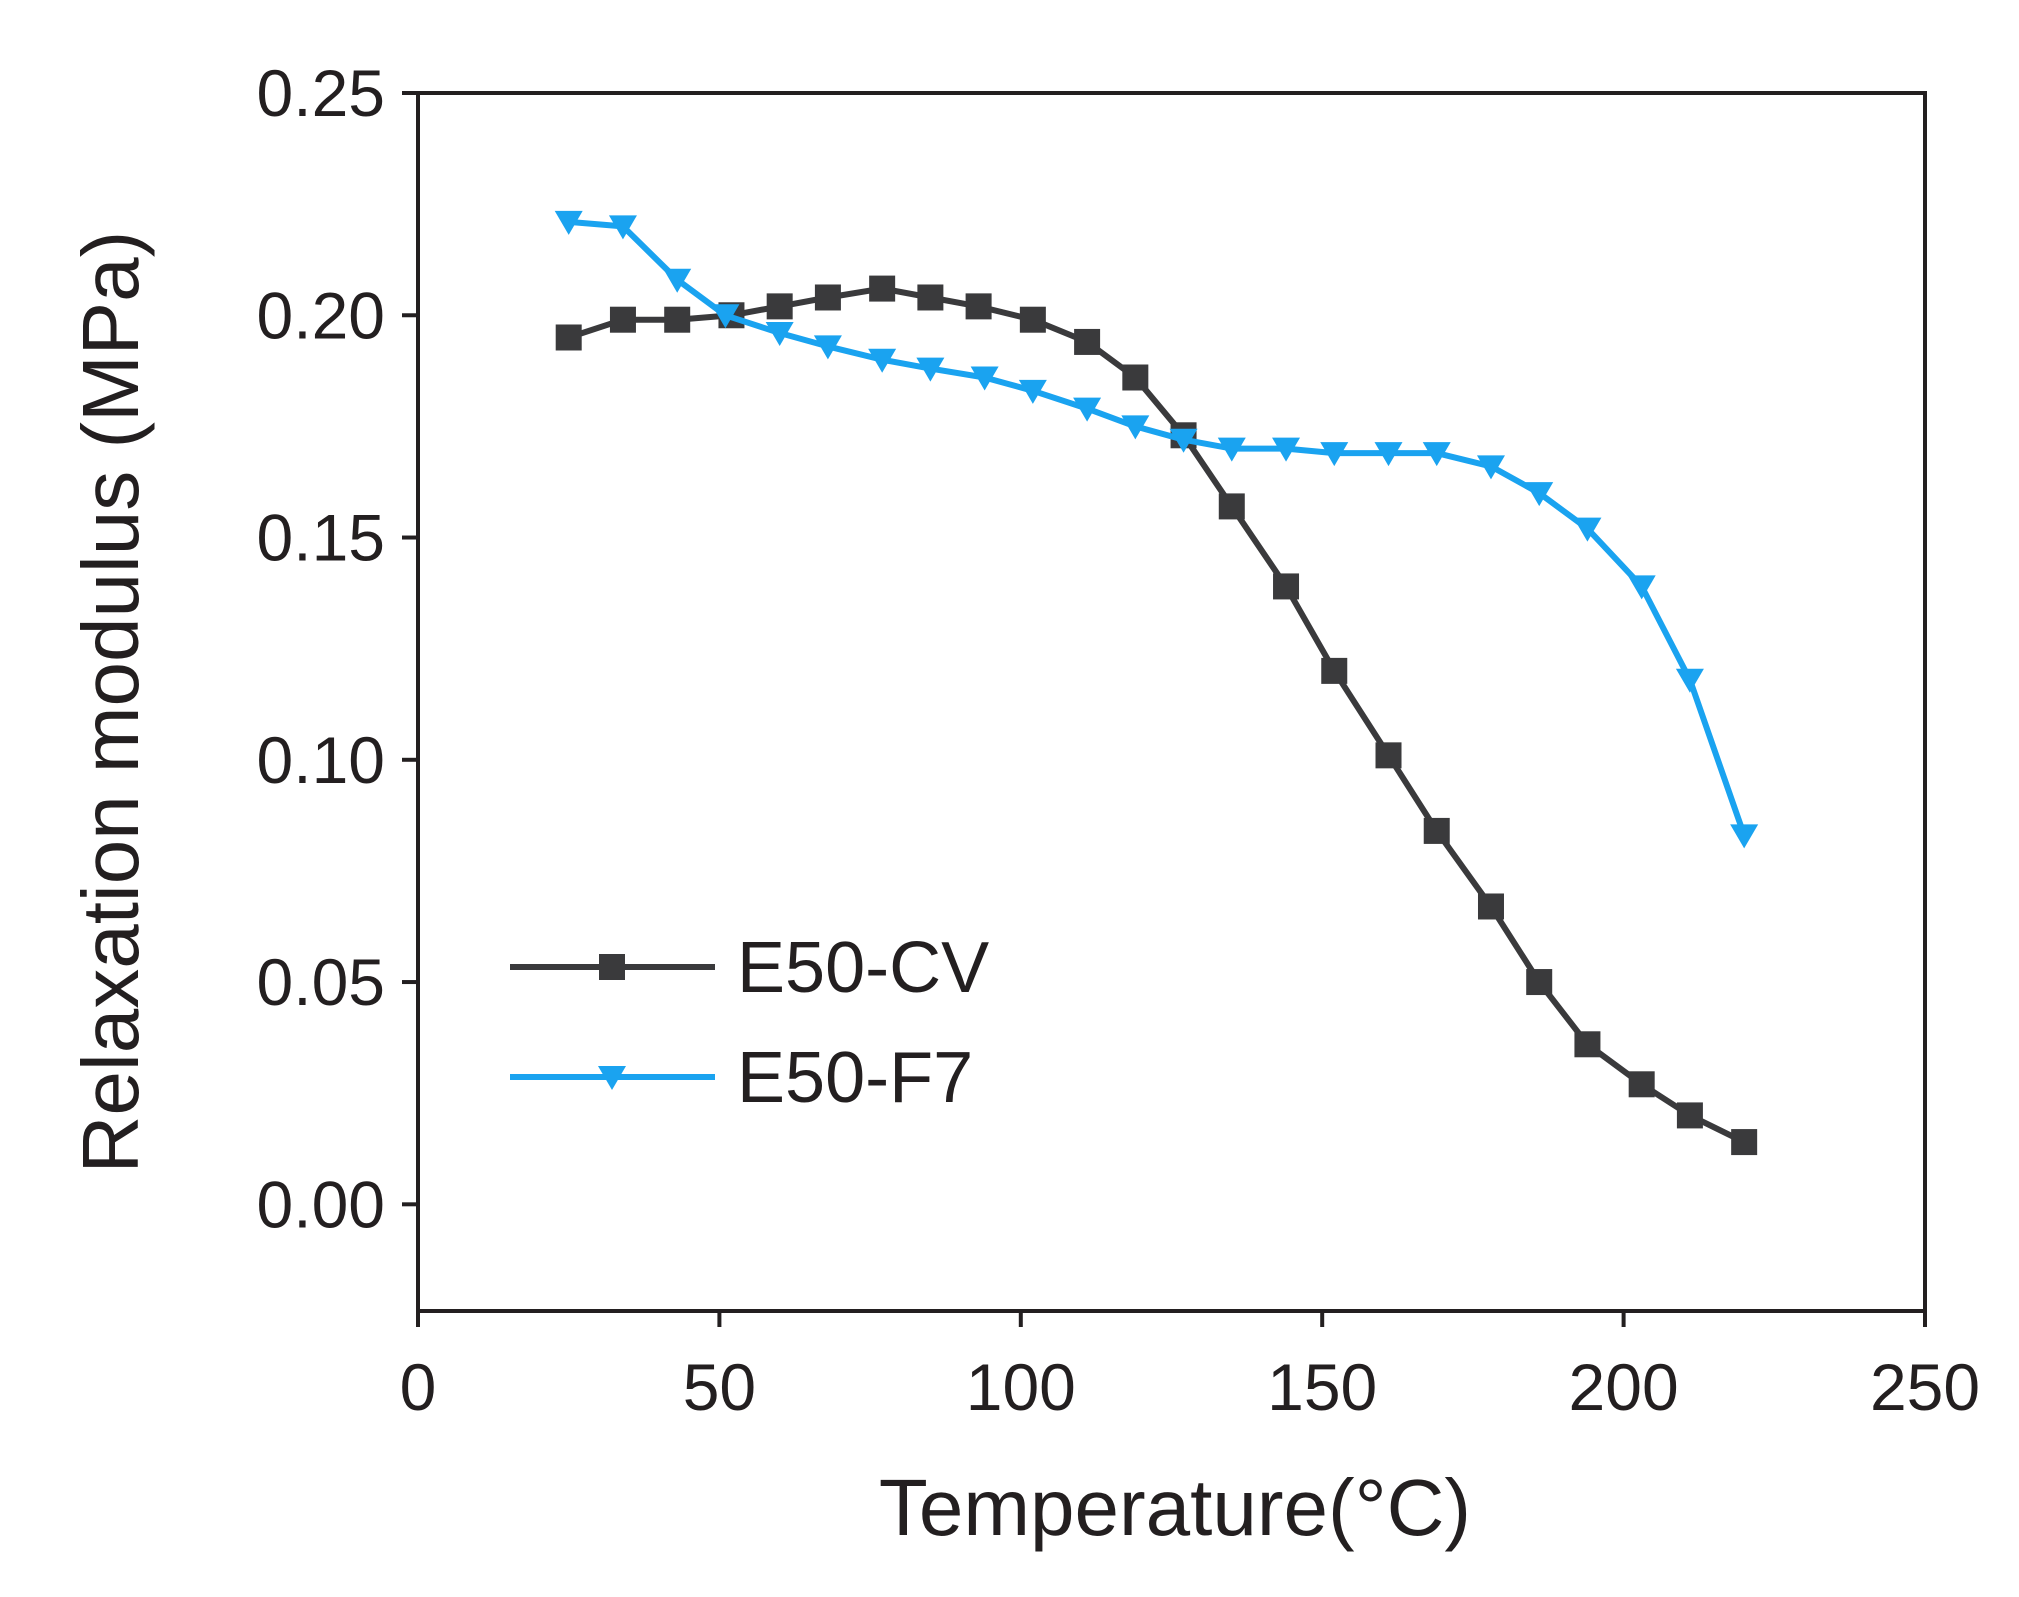 The width and height of the screenshot is (2019, 1597). Describe the element at coordinates (1175, 1507) in the screenshot. I see `x-axis-title: Temperature(°C)` at that location.